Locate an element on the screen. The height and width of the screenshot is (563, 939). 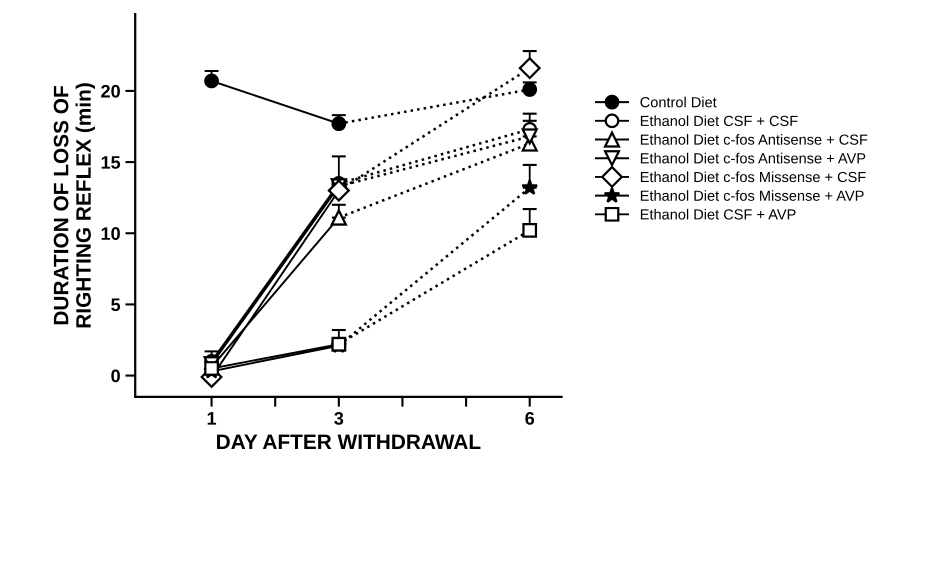
legend-label: Ethanol Diet CSF + AVP is located at coordinates (718, 214).